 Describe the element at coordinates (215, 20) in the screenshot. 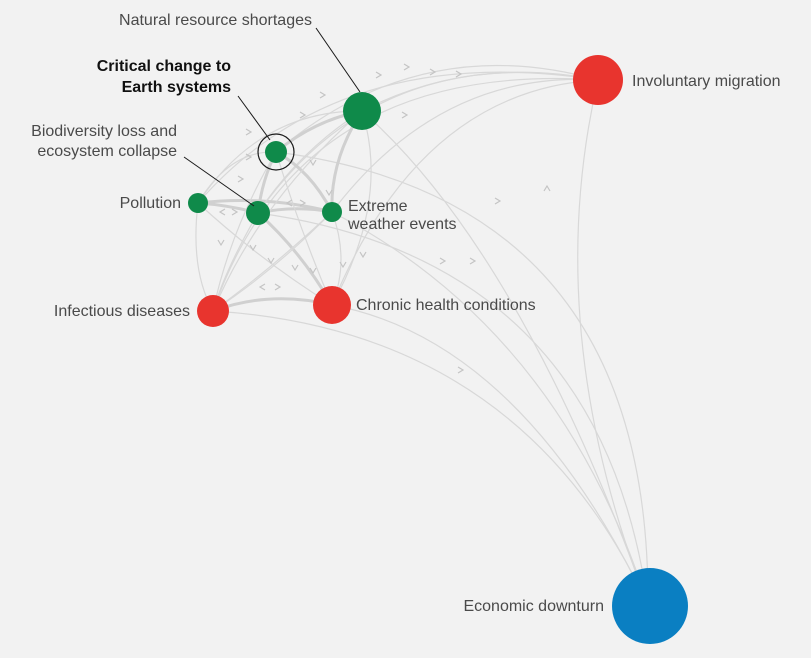

I see `label-natural-resource-shortages: Natural resource shortages` at that location.